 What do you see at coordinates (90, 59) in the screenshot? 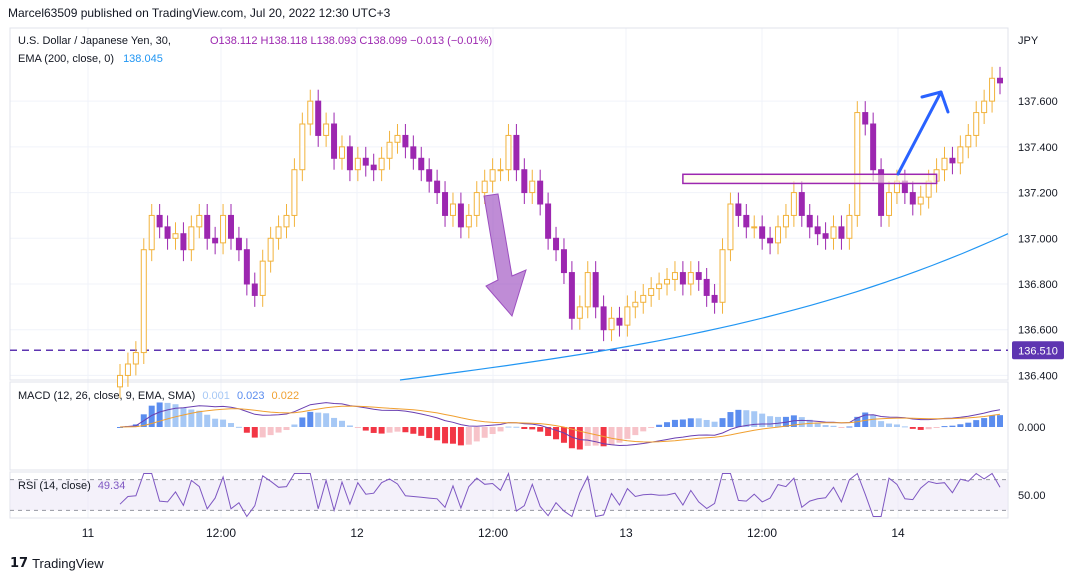
I see `ema-legend: EMA (200, close, 0) 138.045` at bounding box center [90, 59].